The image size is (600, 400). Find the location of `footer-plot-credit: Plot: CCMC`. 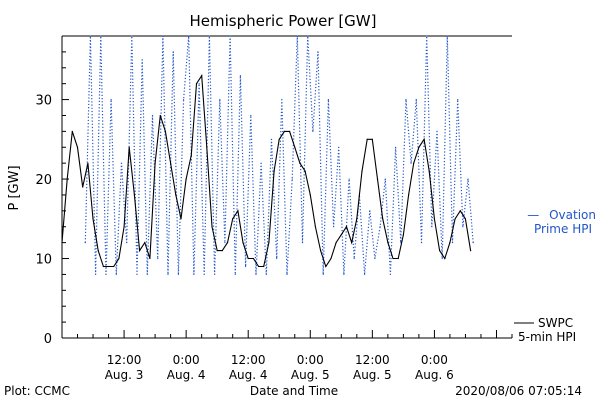

footer-plot-credit: Plot: CCMC is located at coordinates (37, 391).